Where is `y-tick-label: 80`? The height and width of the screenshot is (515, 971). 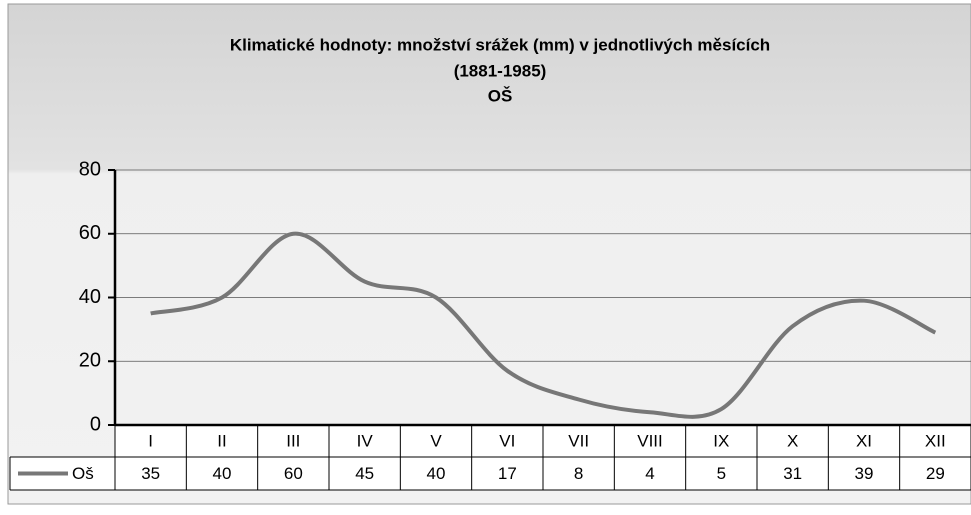 y-tick-label: 80 is located at coordinates (90, 169).